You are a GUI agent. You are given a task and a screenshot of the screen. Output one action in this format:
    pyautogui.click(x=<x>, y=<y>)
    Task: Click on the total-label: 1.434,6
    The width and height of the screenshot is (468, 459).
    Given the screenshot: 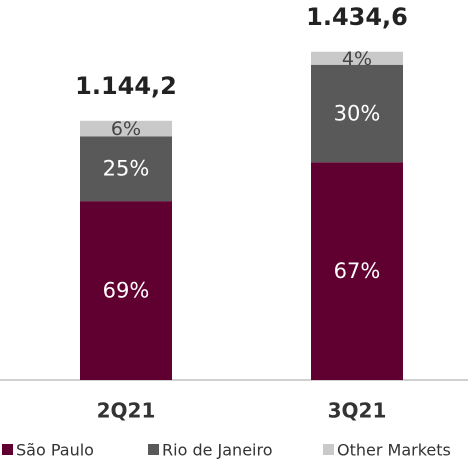 What is the action you would take?
    pyautogui.click(x=357, y=17)
    